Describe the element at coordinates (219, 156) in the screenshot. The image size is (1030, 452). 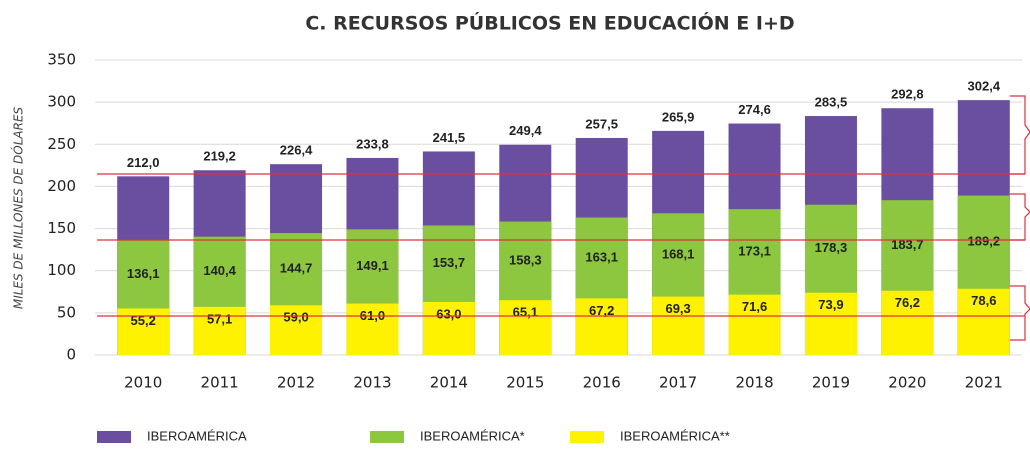
I see `value-label: 219,2` at that location.